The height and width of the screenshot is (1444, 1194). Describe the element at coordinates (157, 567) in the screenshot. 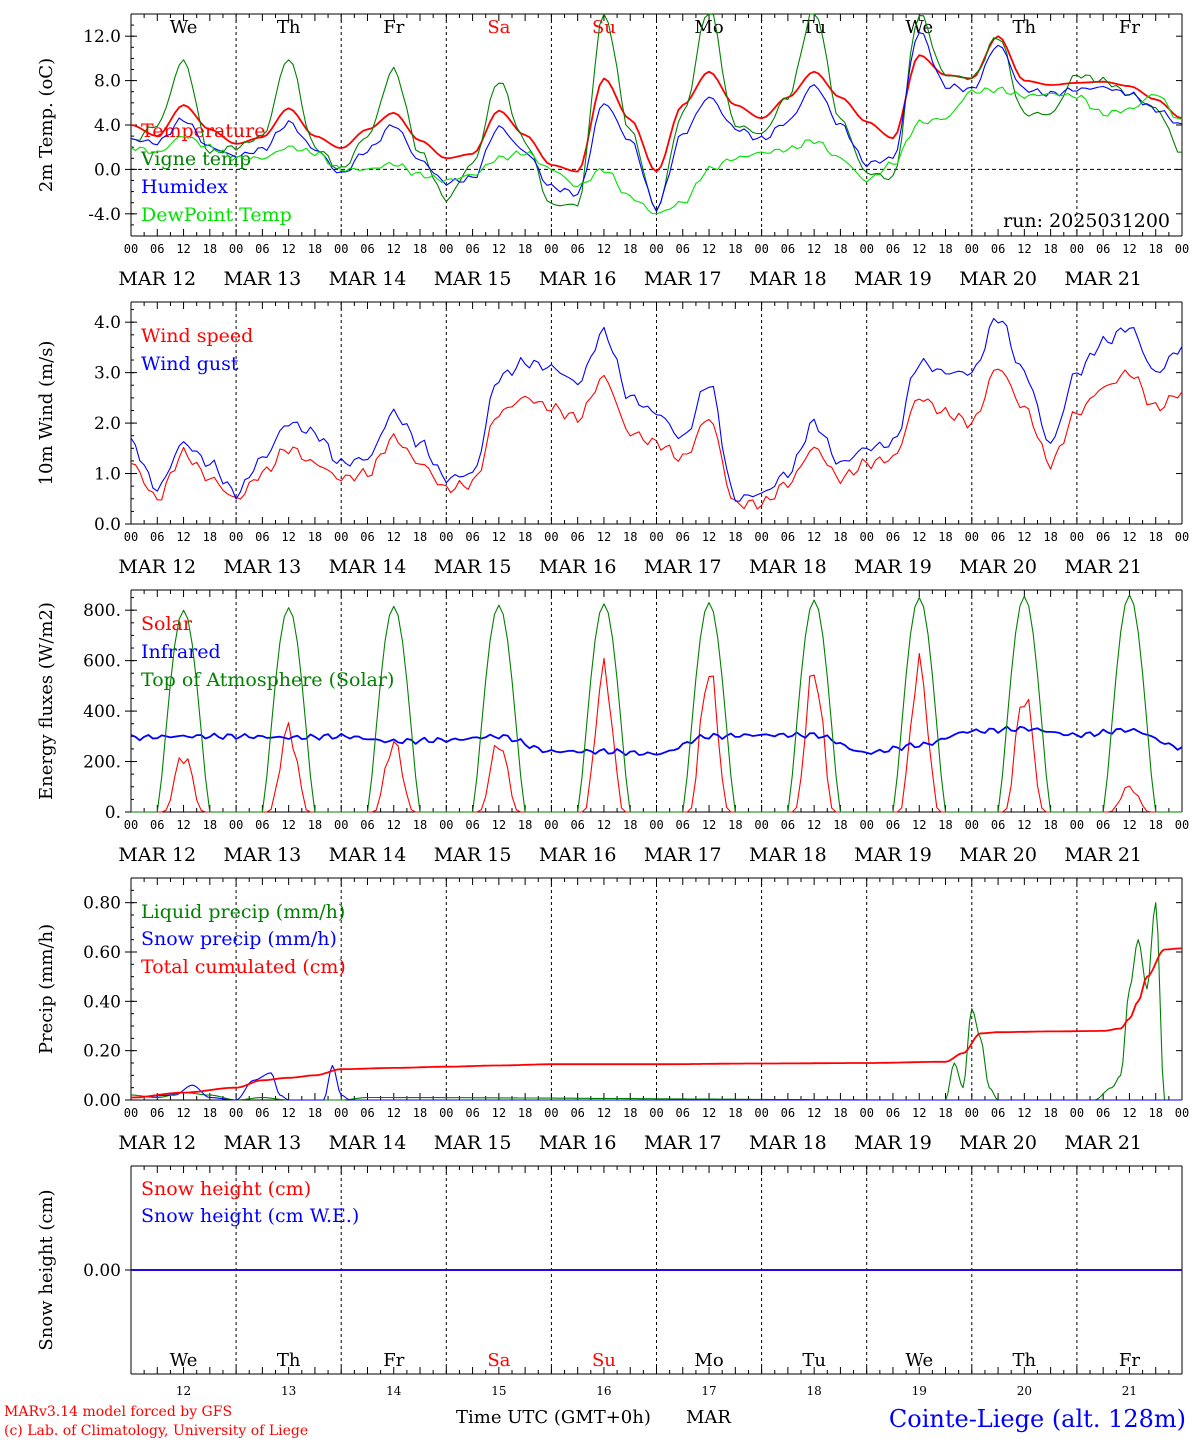

I see `date-label: MAR 12` at that location.